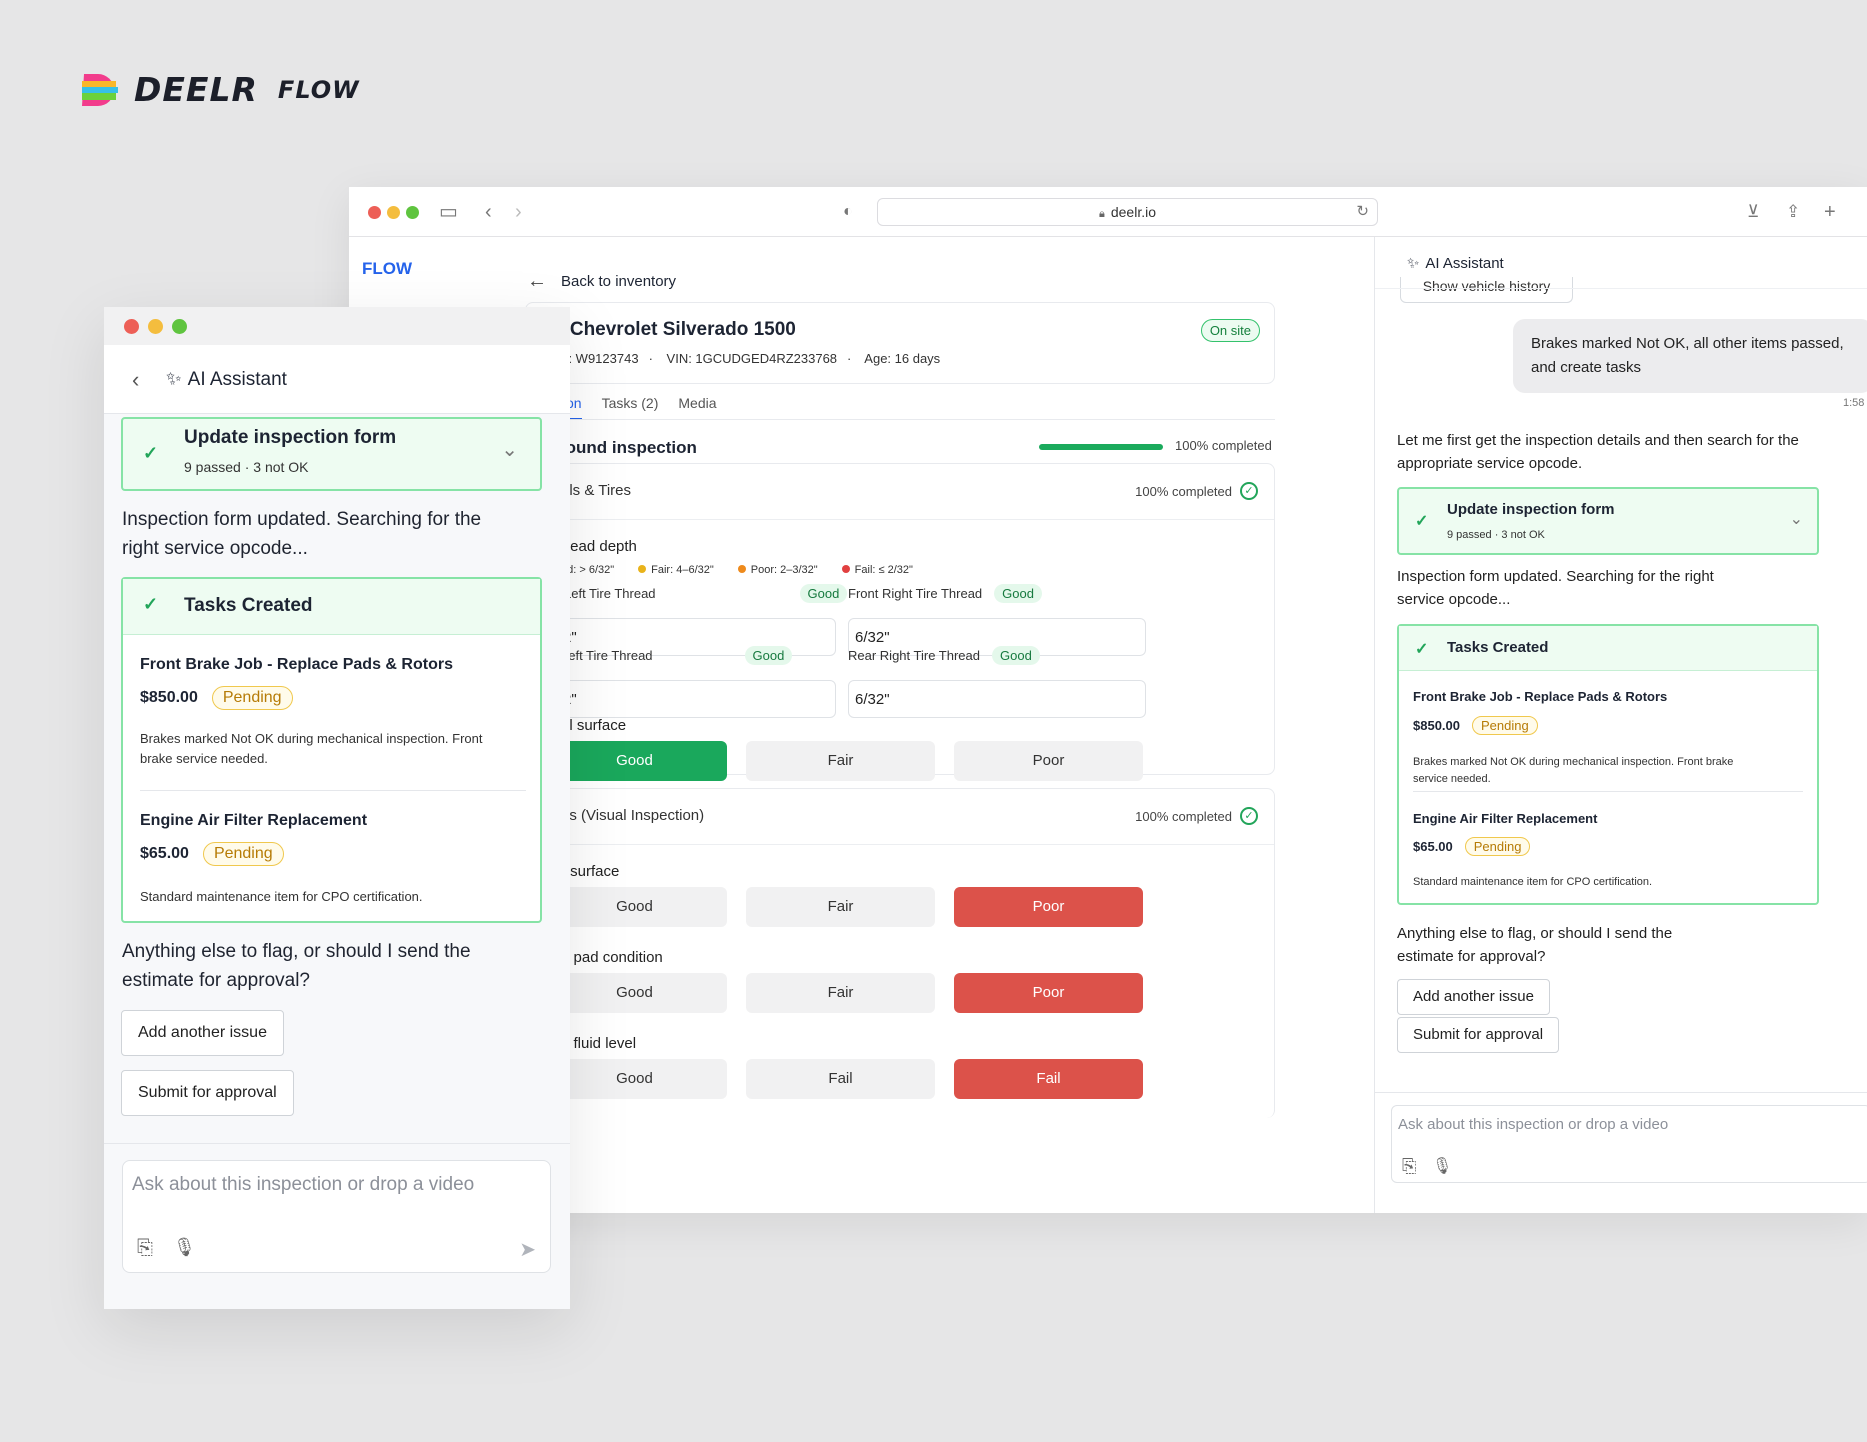 The width and height of the screenshot is (1867, 1442). I want to click on rear-right-input: 6/32", so click(997, 699).